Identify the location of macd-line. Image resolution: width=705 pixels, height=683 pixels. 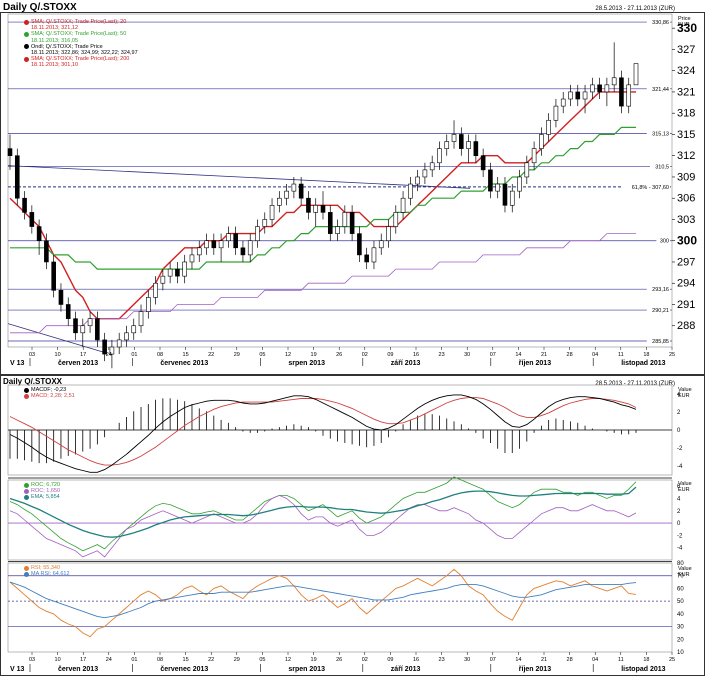
(323, 433).